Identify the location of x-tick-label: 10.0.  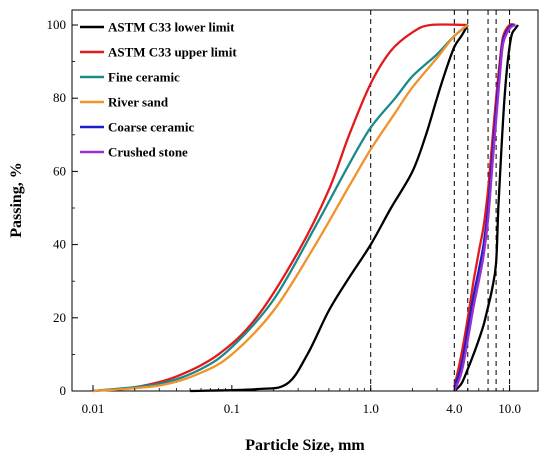
(509, 408).